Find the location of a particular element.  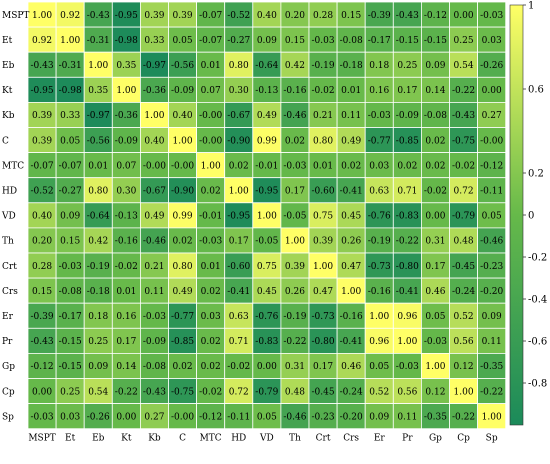

y-tick-label: Et is located at coordinates (7, 41).